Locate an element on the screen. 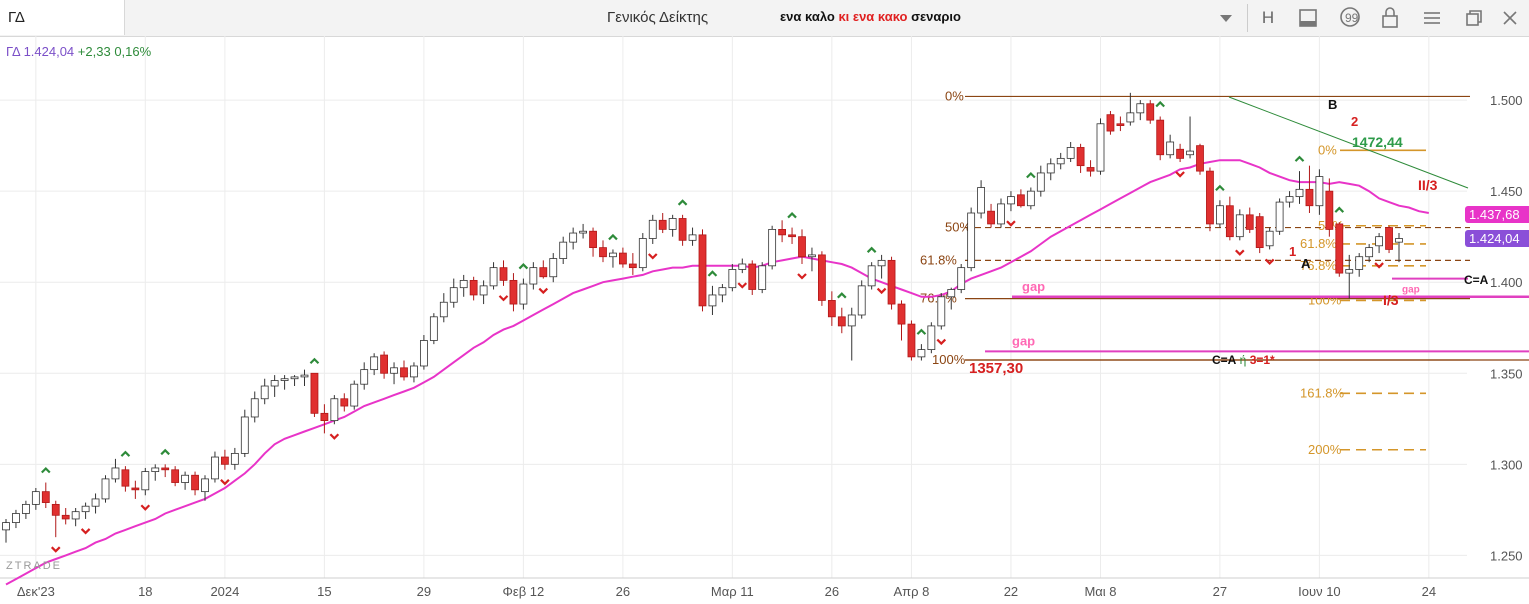 The width and height of the screenshot is (1529, 604). y-tick-label: 1.450 is located at coordinates (1506, 191).